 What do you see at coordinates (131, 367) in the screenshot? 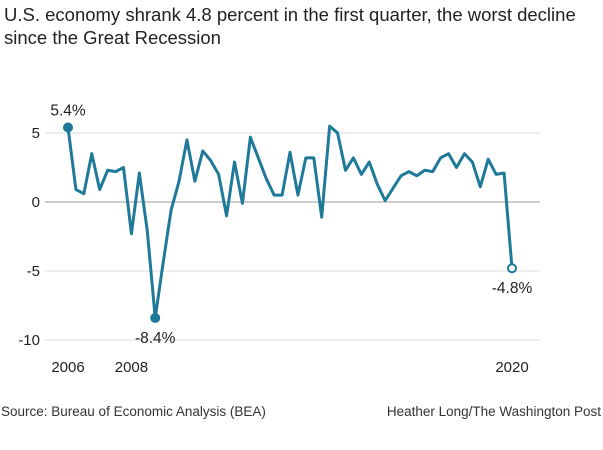
I see `x-tick-label: 2008` at bounding box center [131, 367].